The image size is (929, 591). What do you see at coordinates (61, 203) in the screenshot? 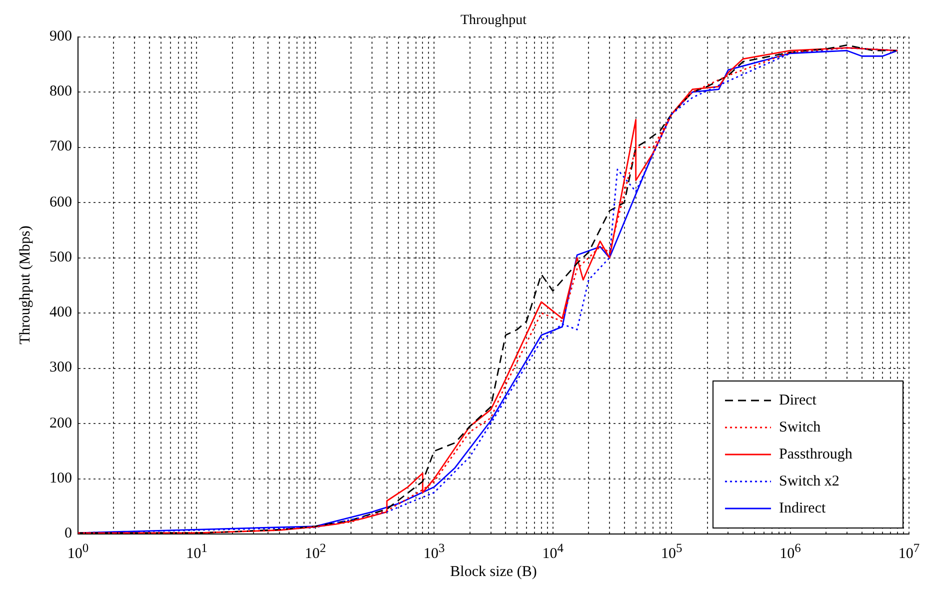
I see `y-tick-label: 600` at bounding box center [61, 203].